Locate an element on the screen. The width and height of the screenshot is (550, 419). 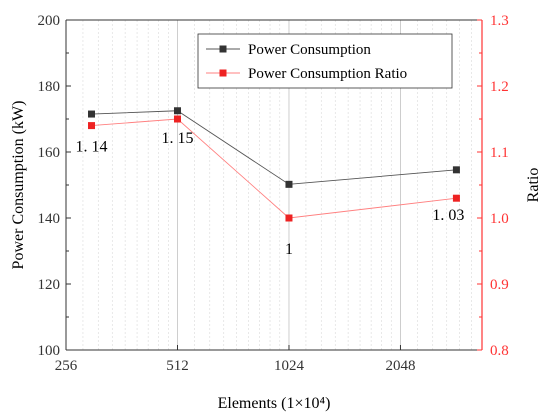
x-tick-label: 1024 is located at coordinates (289, 366).